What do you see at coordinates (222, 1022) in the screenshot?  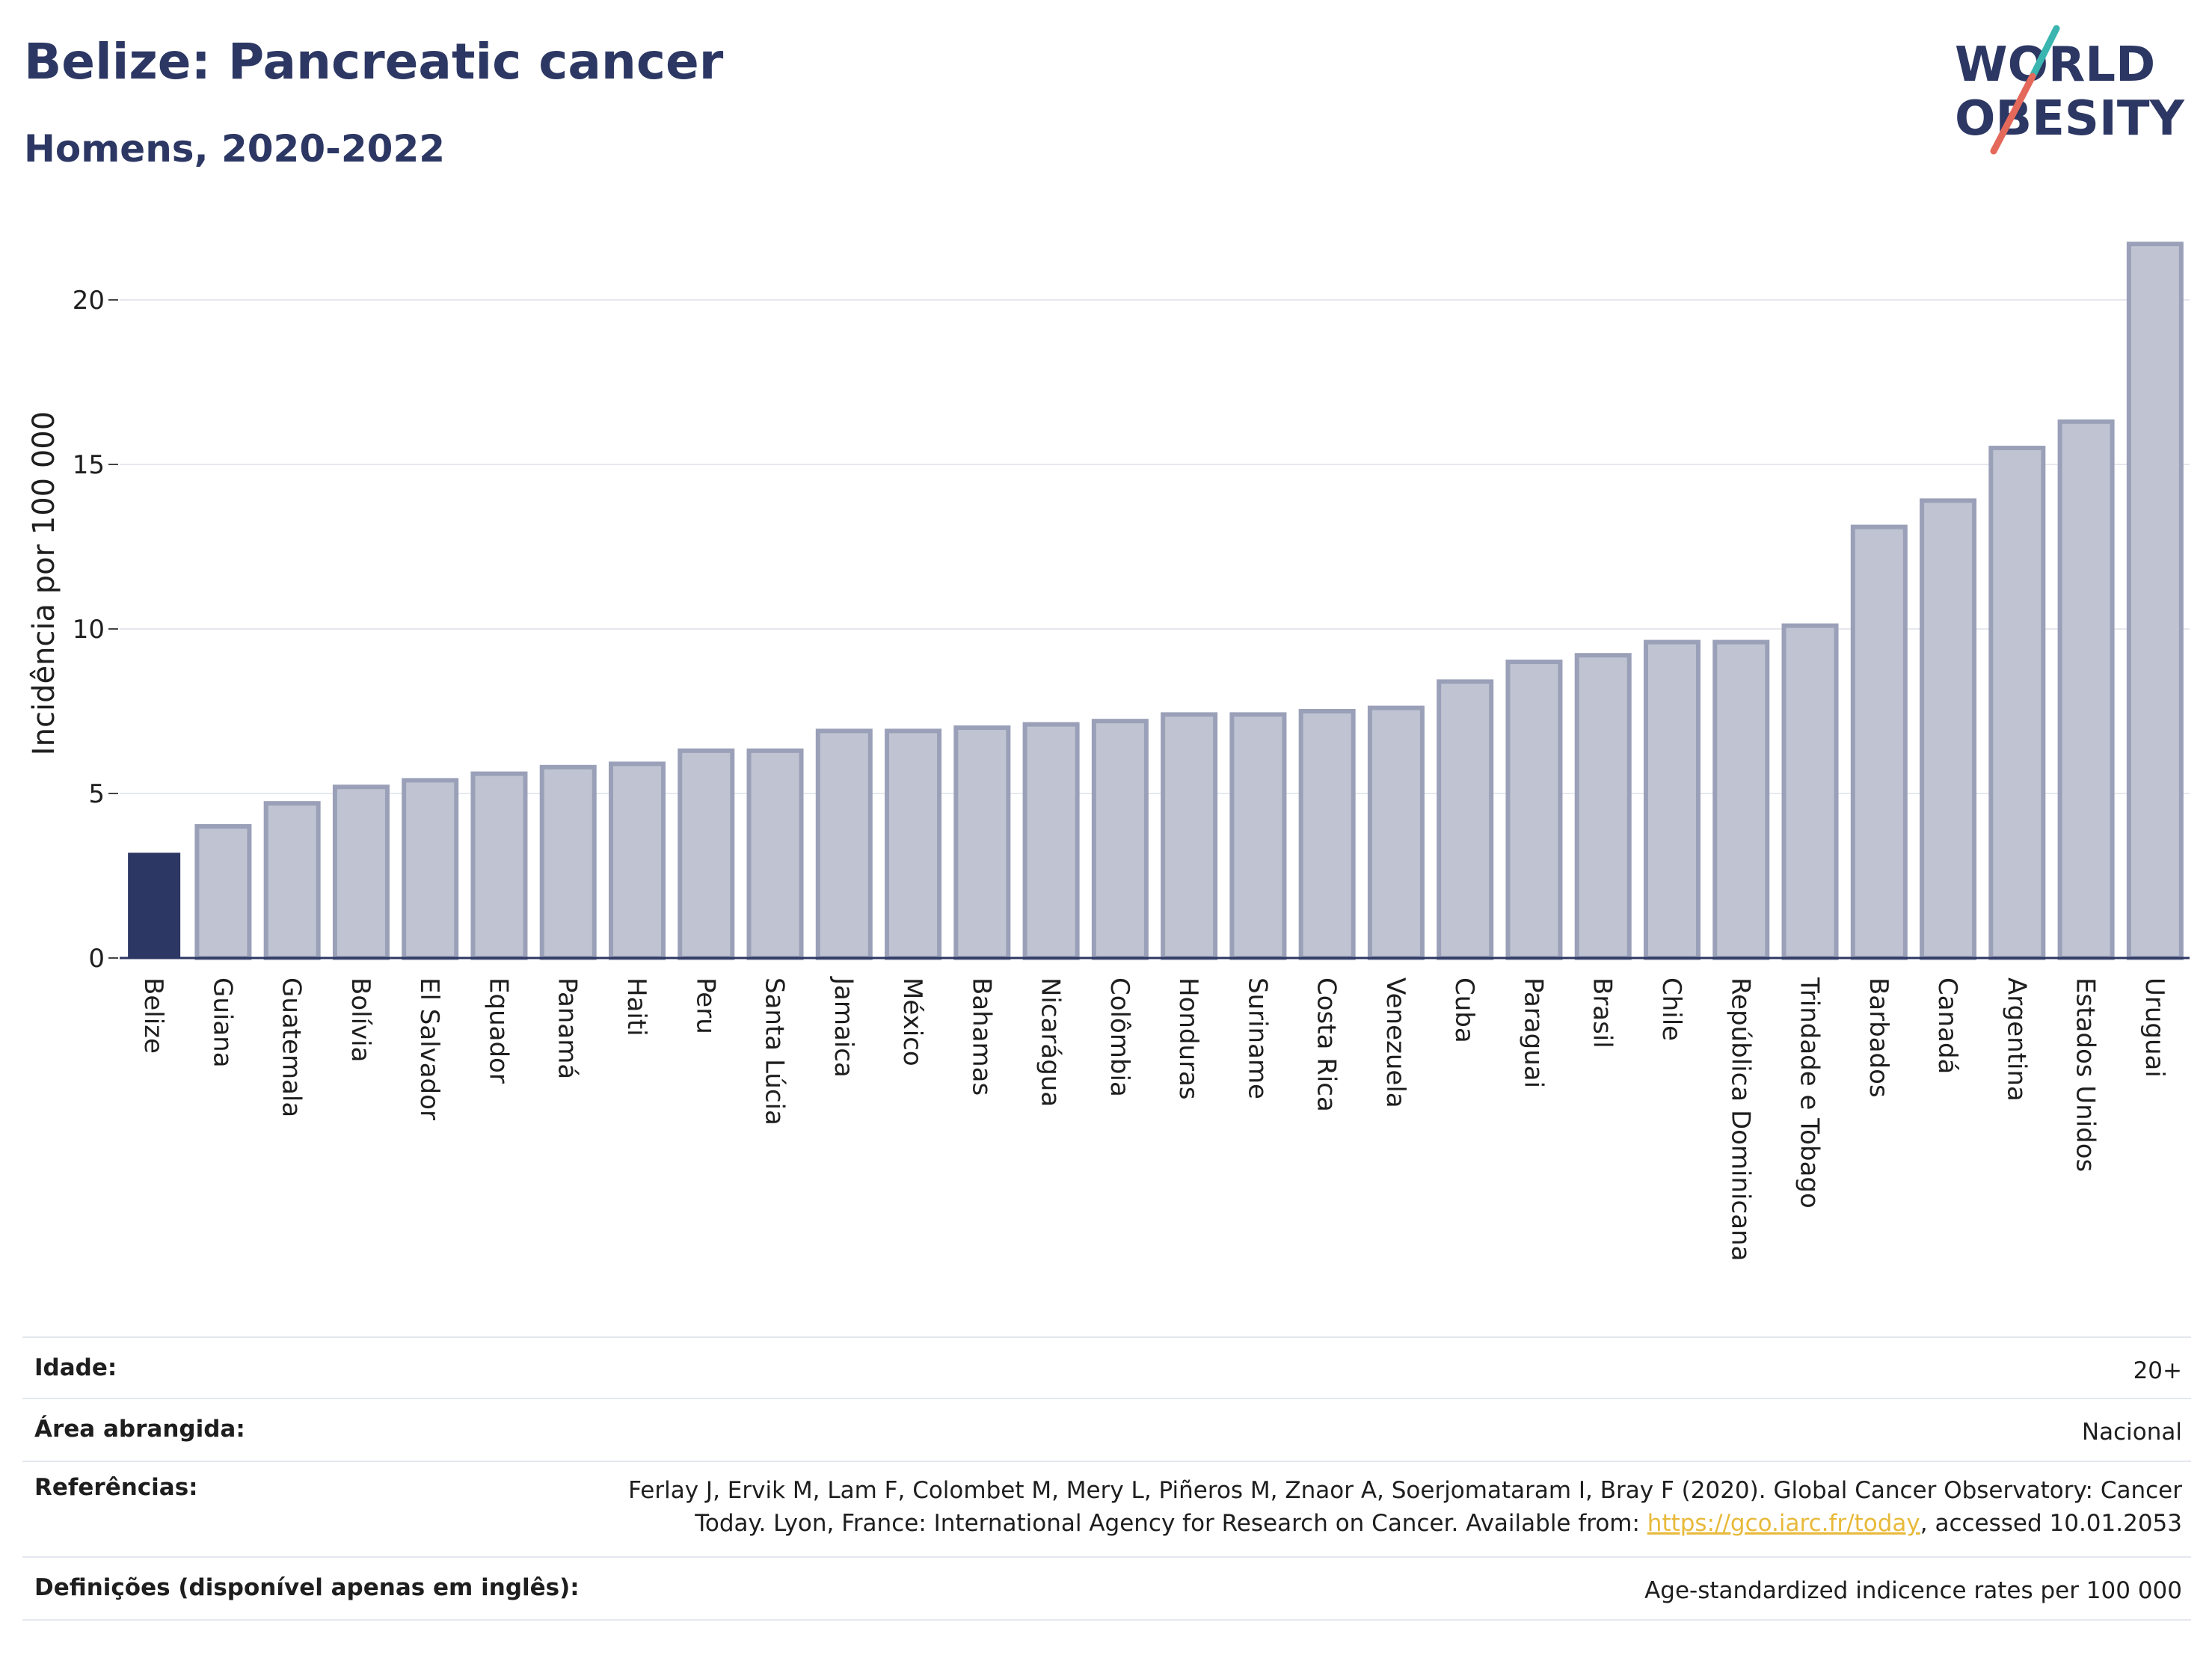 I see `x-tick-label: Guiana` at bounding box center [222, 1022].